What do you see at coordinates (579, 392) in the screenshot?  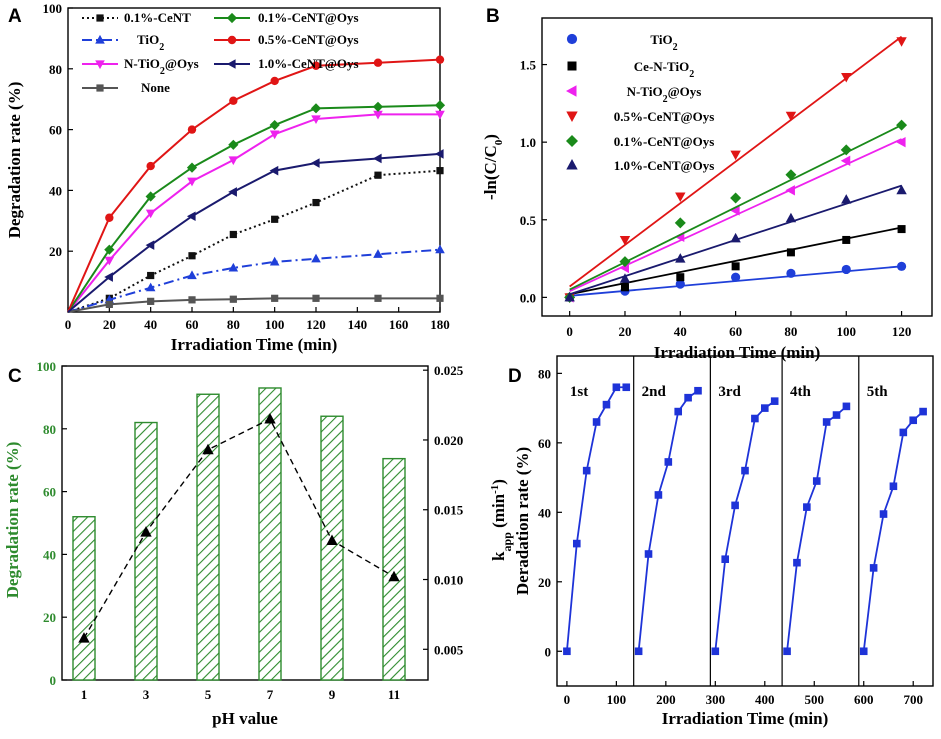 I see `d-cycle-label: 1st` at bounding box center [579, 392].